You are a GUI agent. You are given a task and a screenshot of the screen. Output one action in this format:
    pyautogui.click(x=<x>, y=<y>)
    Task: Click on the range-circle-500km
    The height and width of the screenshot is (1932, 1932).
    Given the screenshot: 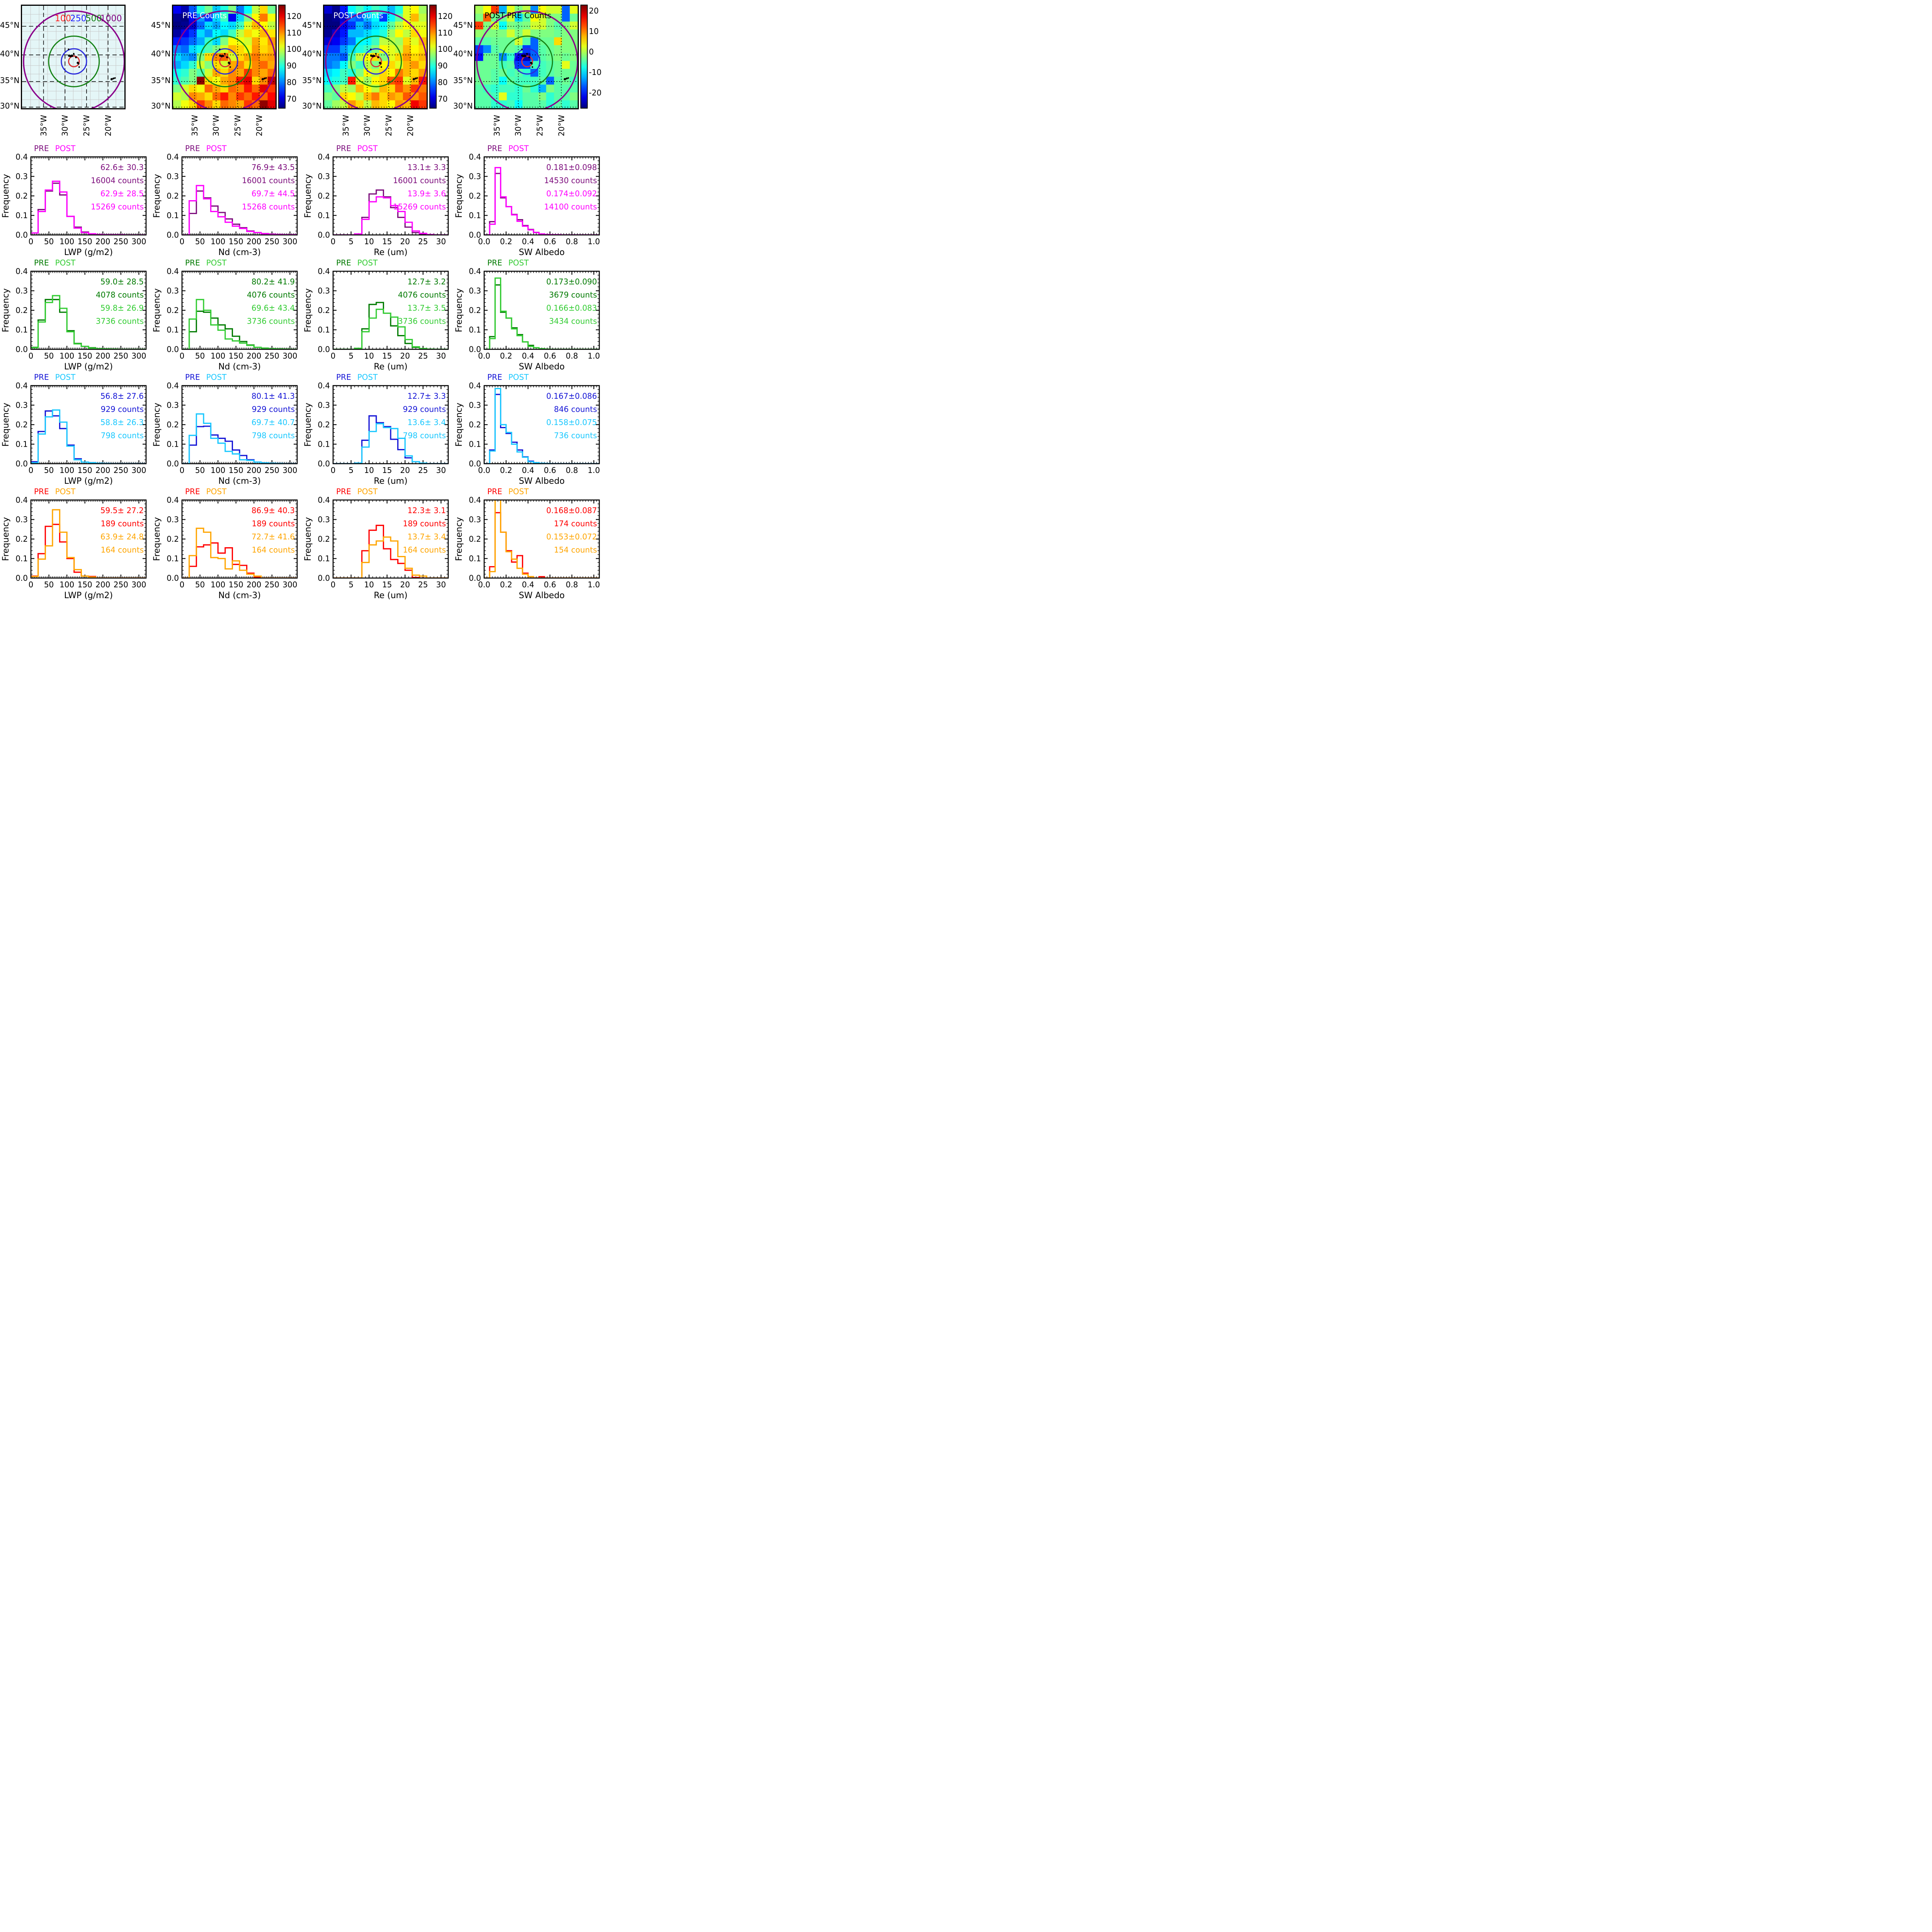 What is the action you would take?
    pyautogui.click(x=527, y=61)
    